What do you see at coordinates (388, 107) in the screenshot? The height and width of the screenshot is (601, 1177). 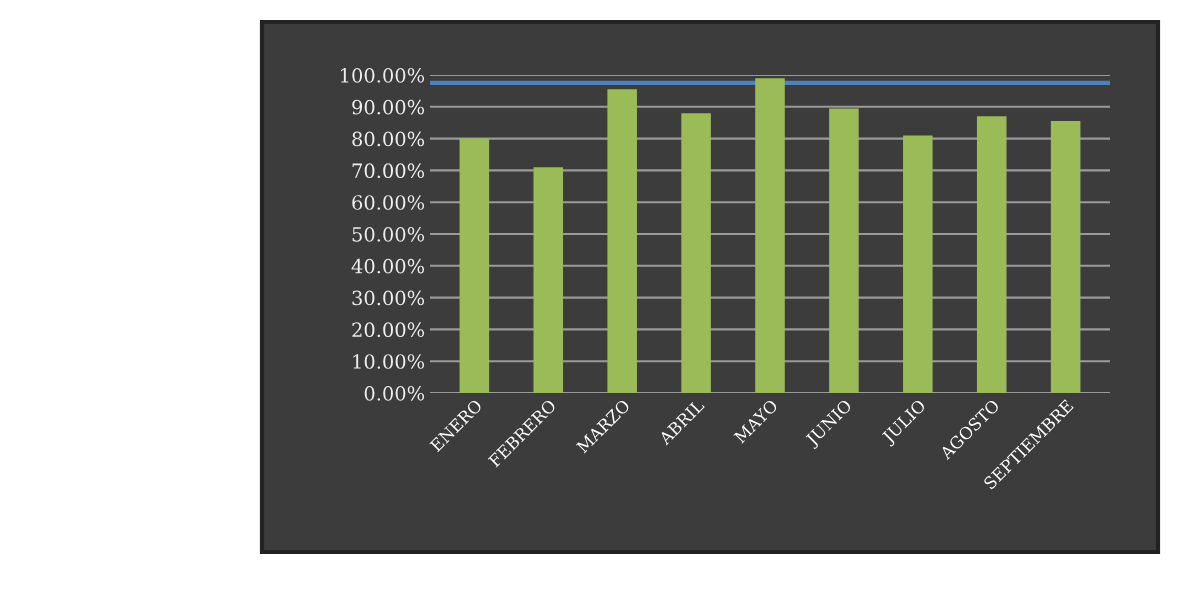 I see `y-tick-label: 90.00%` at bounding box center [388, 107].